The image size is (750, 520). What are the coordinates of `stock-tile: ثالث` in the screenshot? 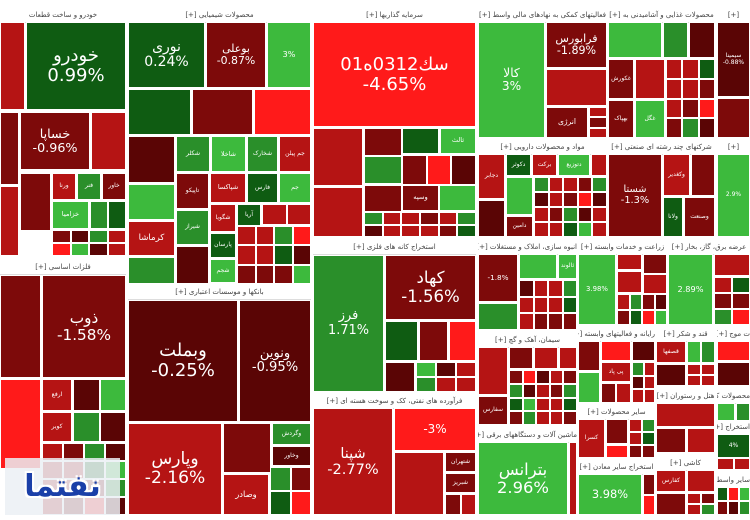 It's located at (458, 141).